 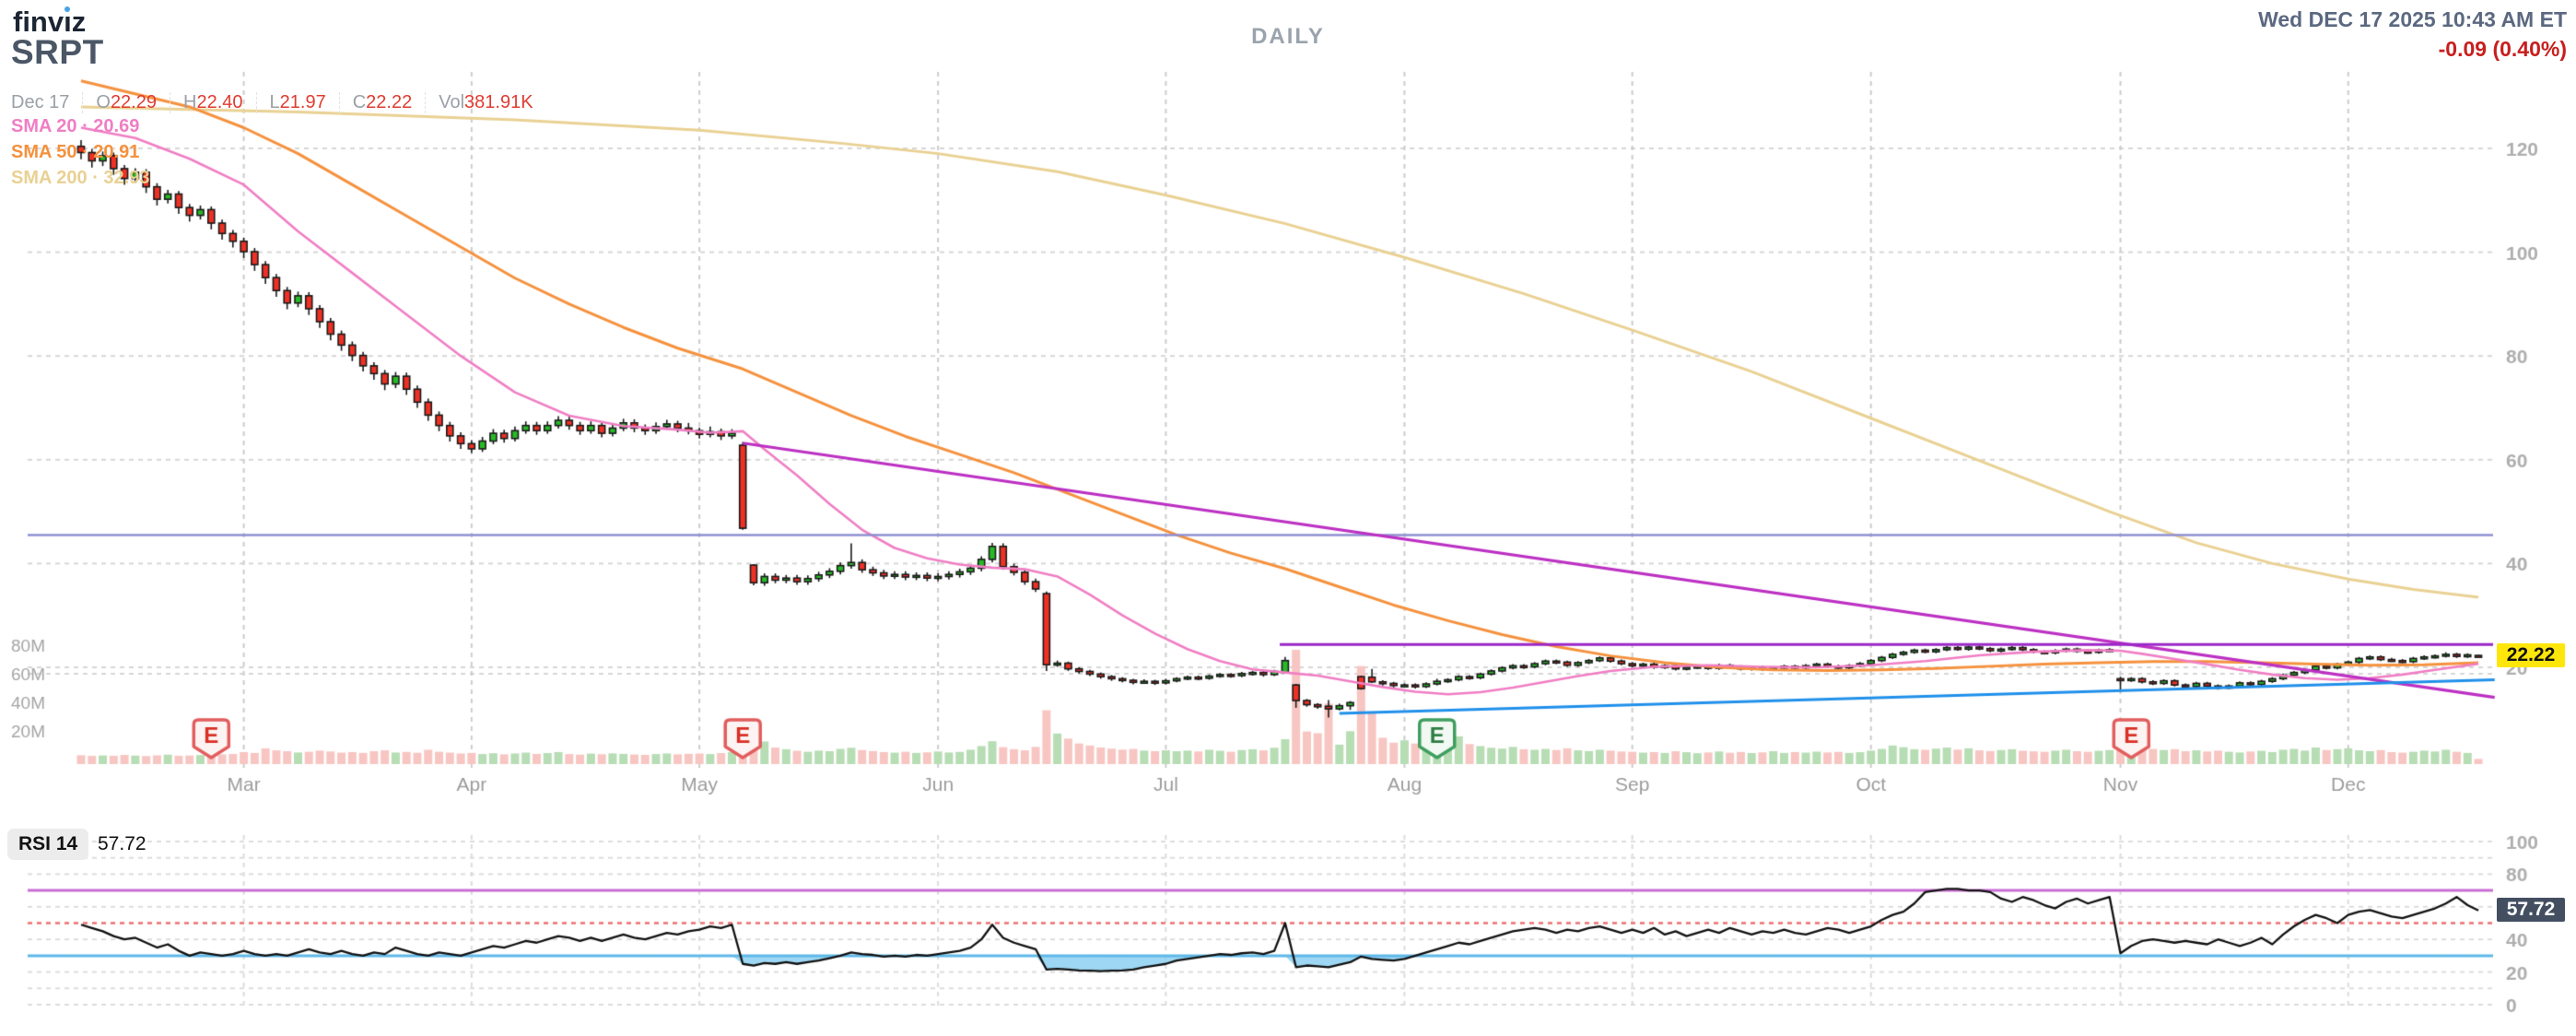 What do you see at coordinates (122, 843) in the screenshot?
I see `rsi-indicator-value: 57.72` at bounding box center [122, 843].